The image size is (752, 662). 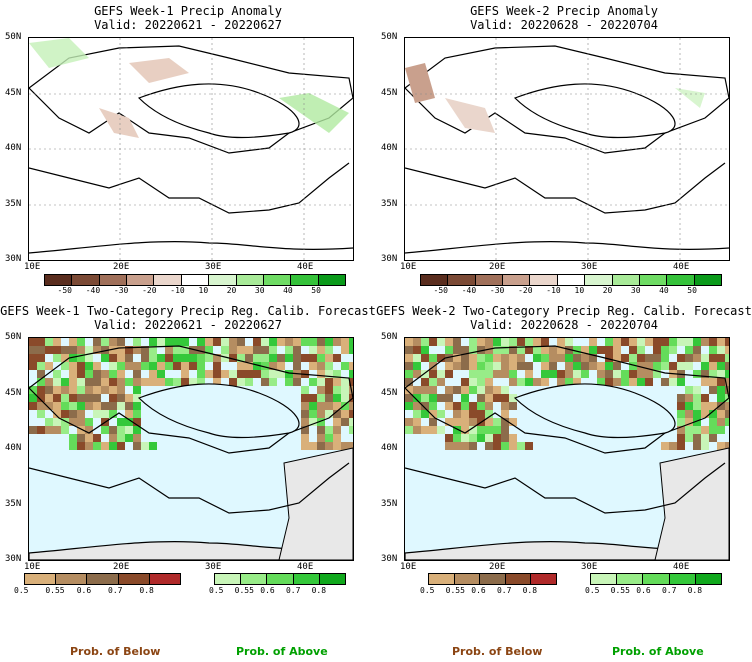 What do you see at coordinates (681, 267) in the screenshot?
I see `lon-label: 40E` at bounding box center [681, 267].